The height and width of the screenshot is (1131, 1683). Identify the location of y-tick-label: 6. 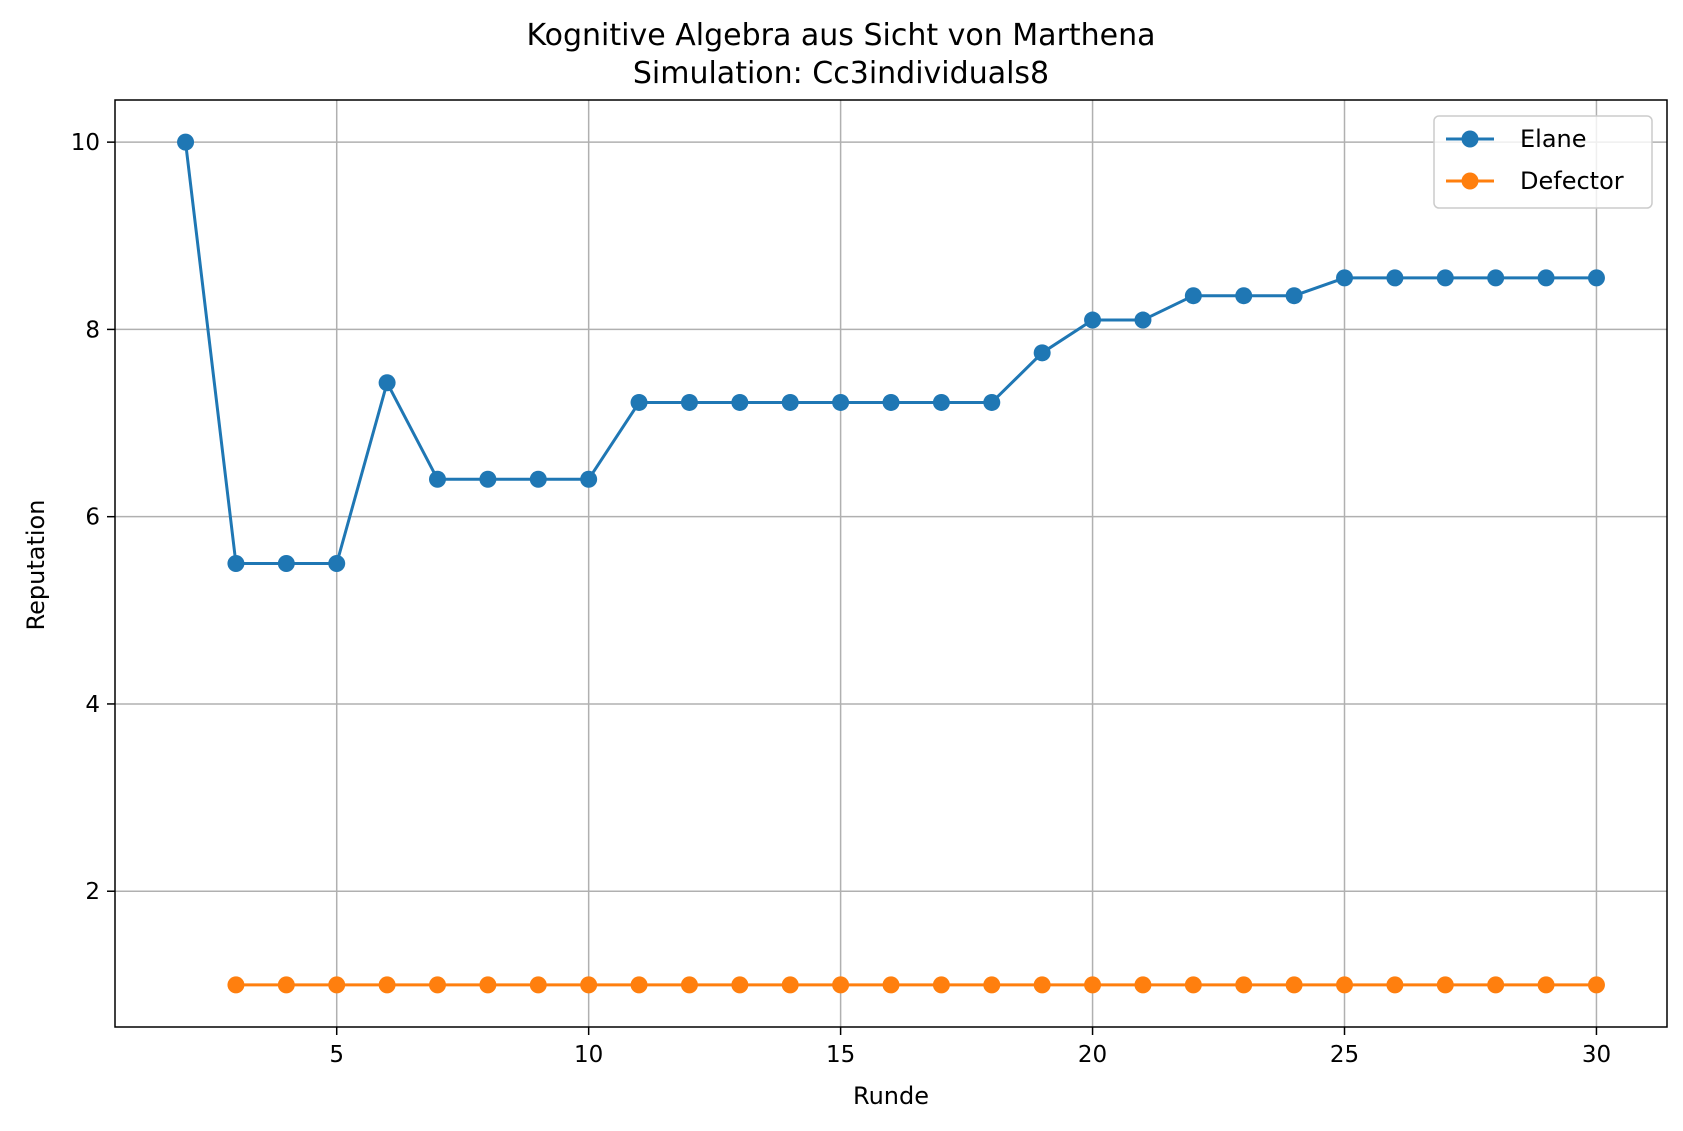
(92, 518).